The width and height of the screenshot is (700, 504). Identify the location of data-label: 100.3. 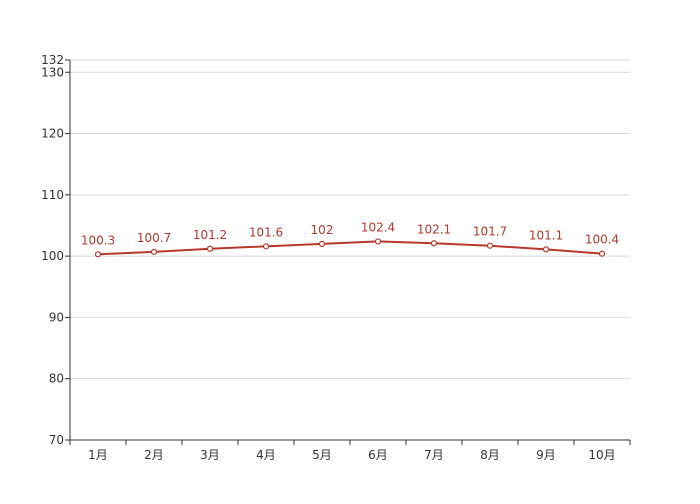
(98, 240).